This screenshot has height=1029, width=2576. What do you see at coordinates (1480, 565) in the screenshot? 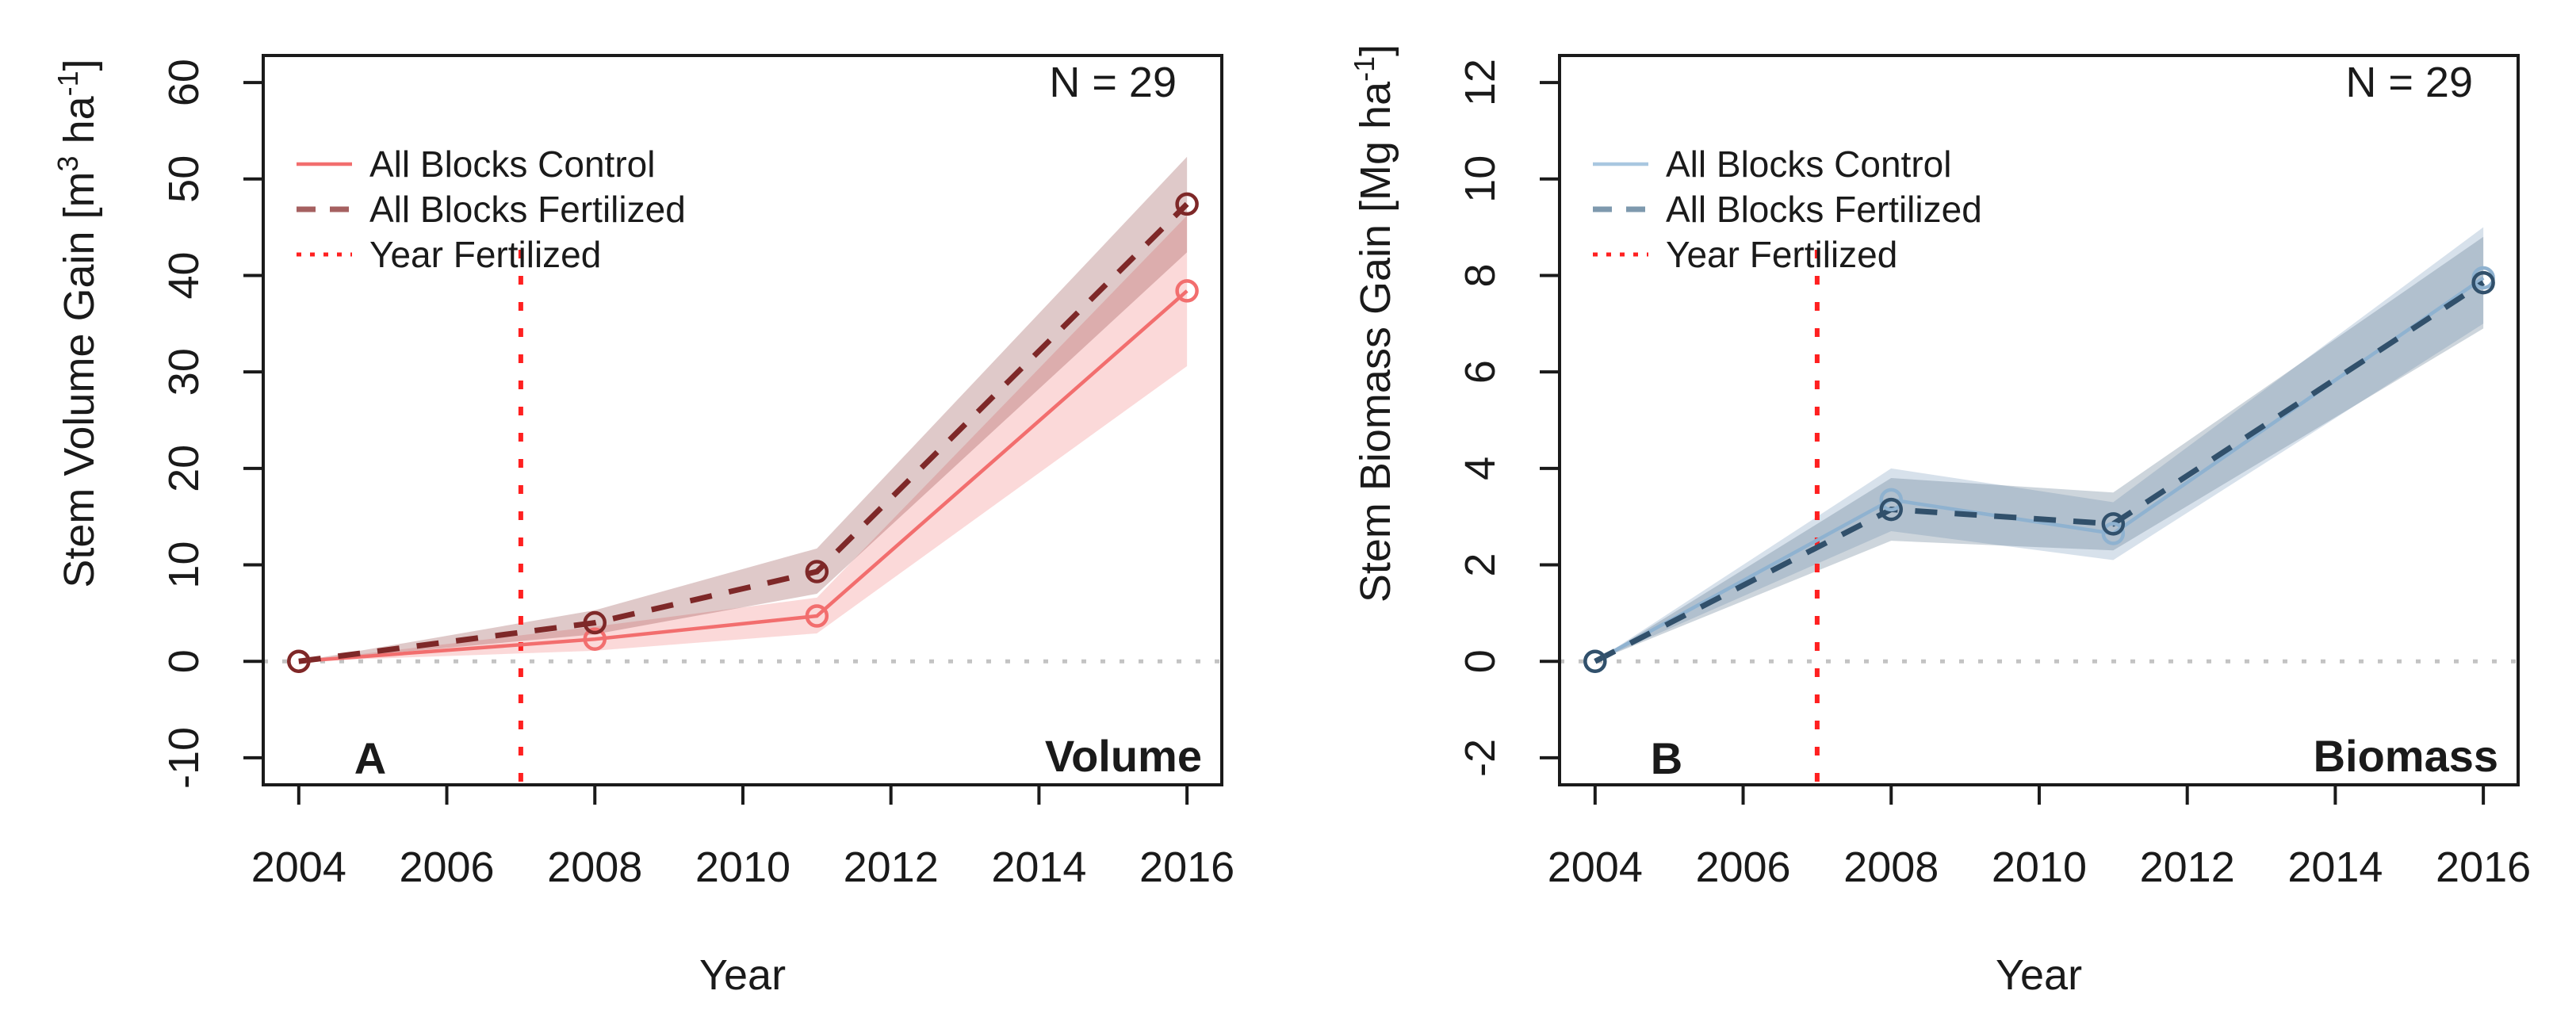
I see `y-tick-label: 2` at bounding box center [1480, 565].